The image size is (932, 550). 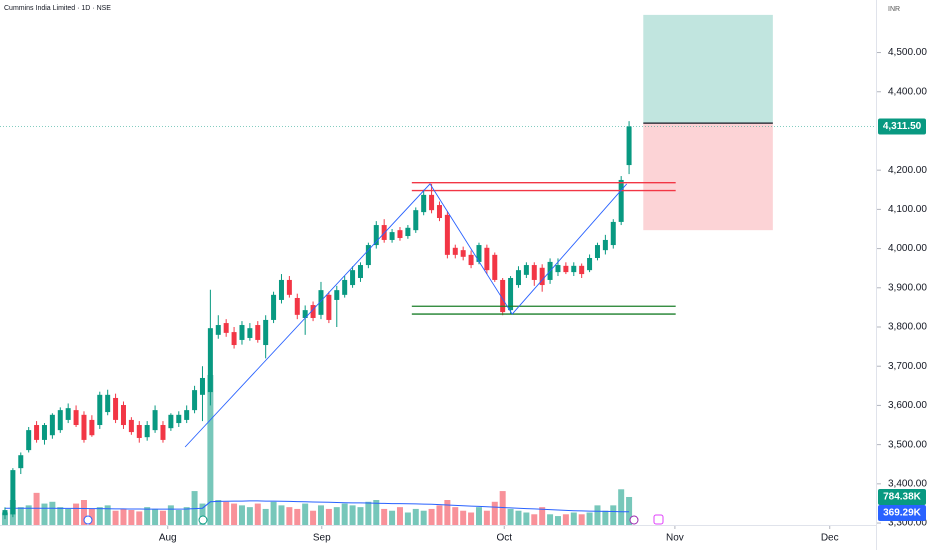 I want to click on y-tick-label: 3,800.00, so click(x=907, y=327).